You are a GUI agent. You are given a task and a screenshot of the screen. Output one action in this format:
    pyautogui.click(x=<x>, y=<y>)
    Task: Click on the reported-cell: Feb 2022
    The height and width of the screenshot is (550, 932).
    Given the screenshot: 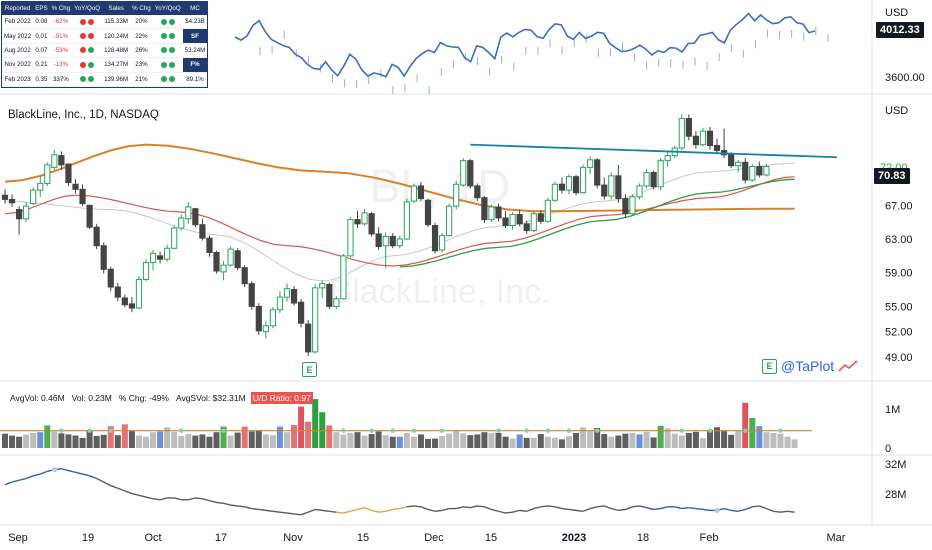 What is the action you would take?
    pyautogui.click(x=18, y=22)
    